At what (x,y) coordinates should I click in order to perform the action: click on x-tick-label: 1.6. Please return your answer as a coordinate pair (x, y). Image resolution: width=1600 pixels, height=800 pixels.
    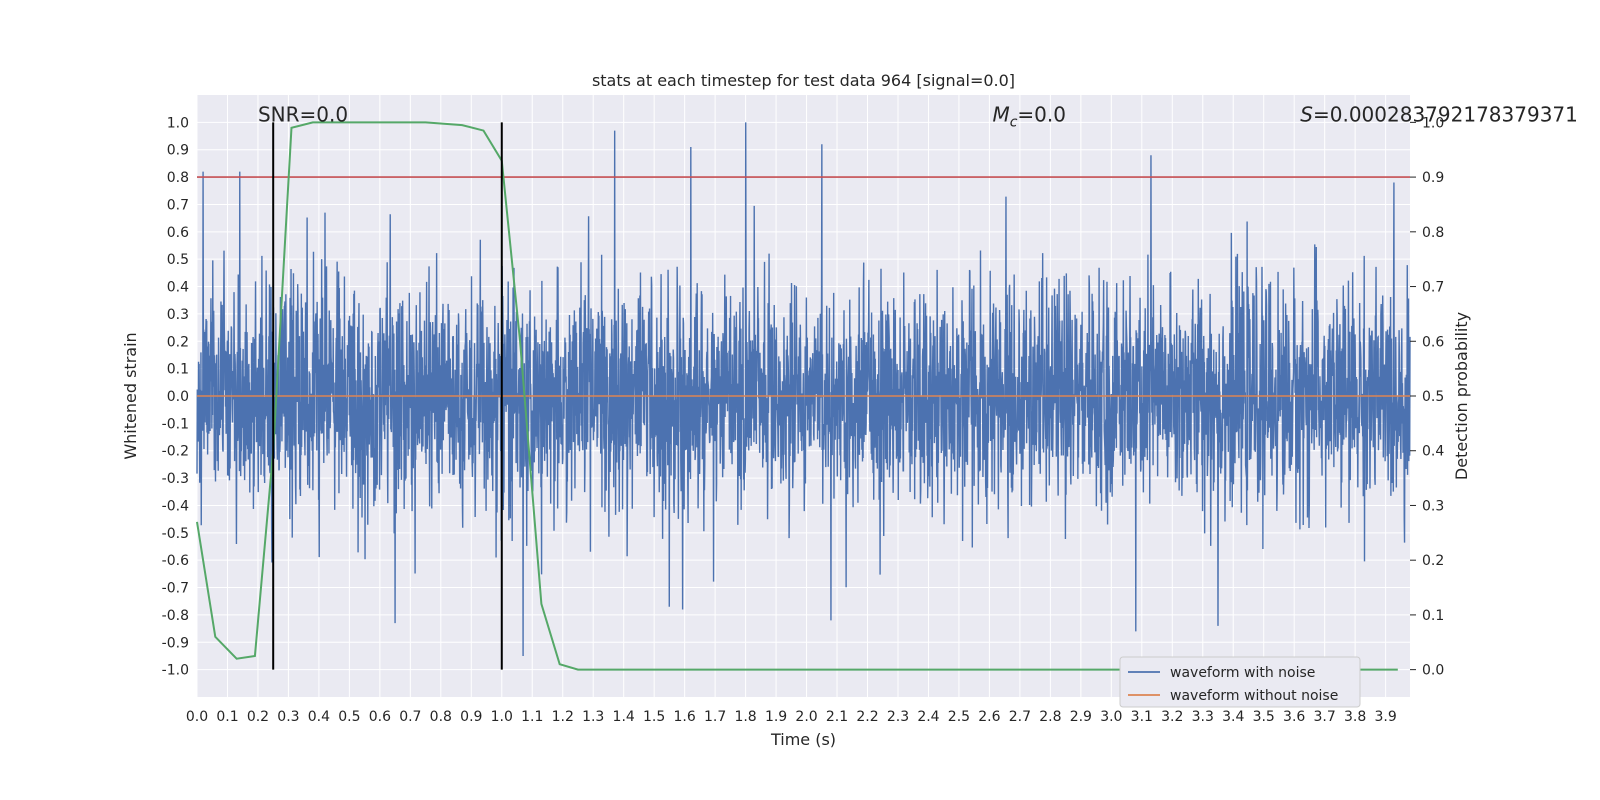
    Looking at the image, I should click on (685, 717).